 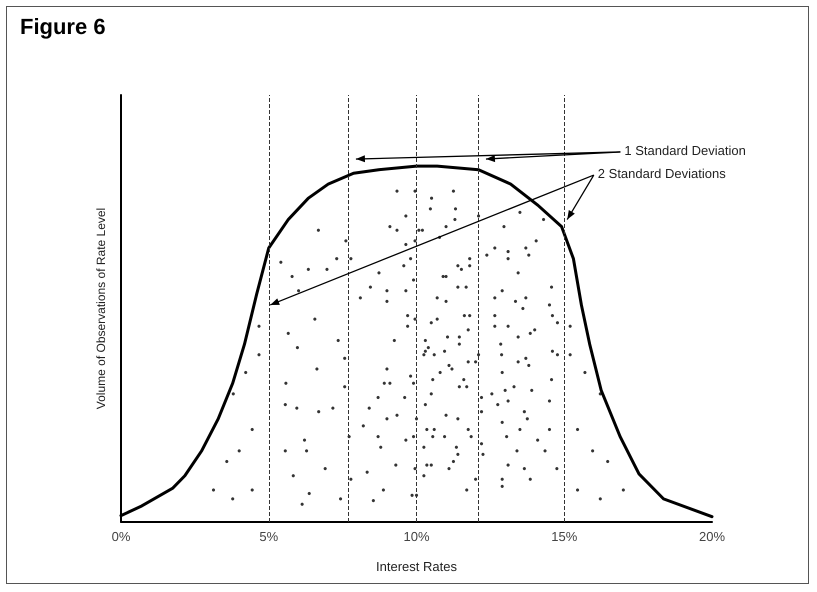 I want to click on x-tick-label: 10%, so click(x=416, y=536).